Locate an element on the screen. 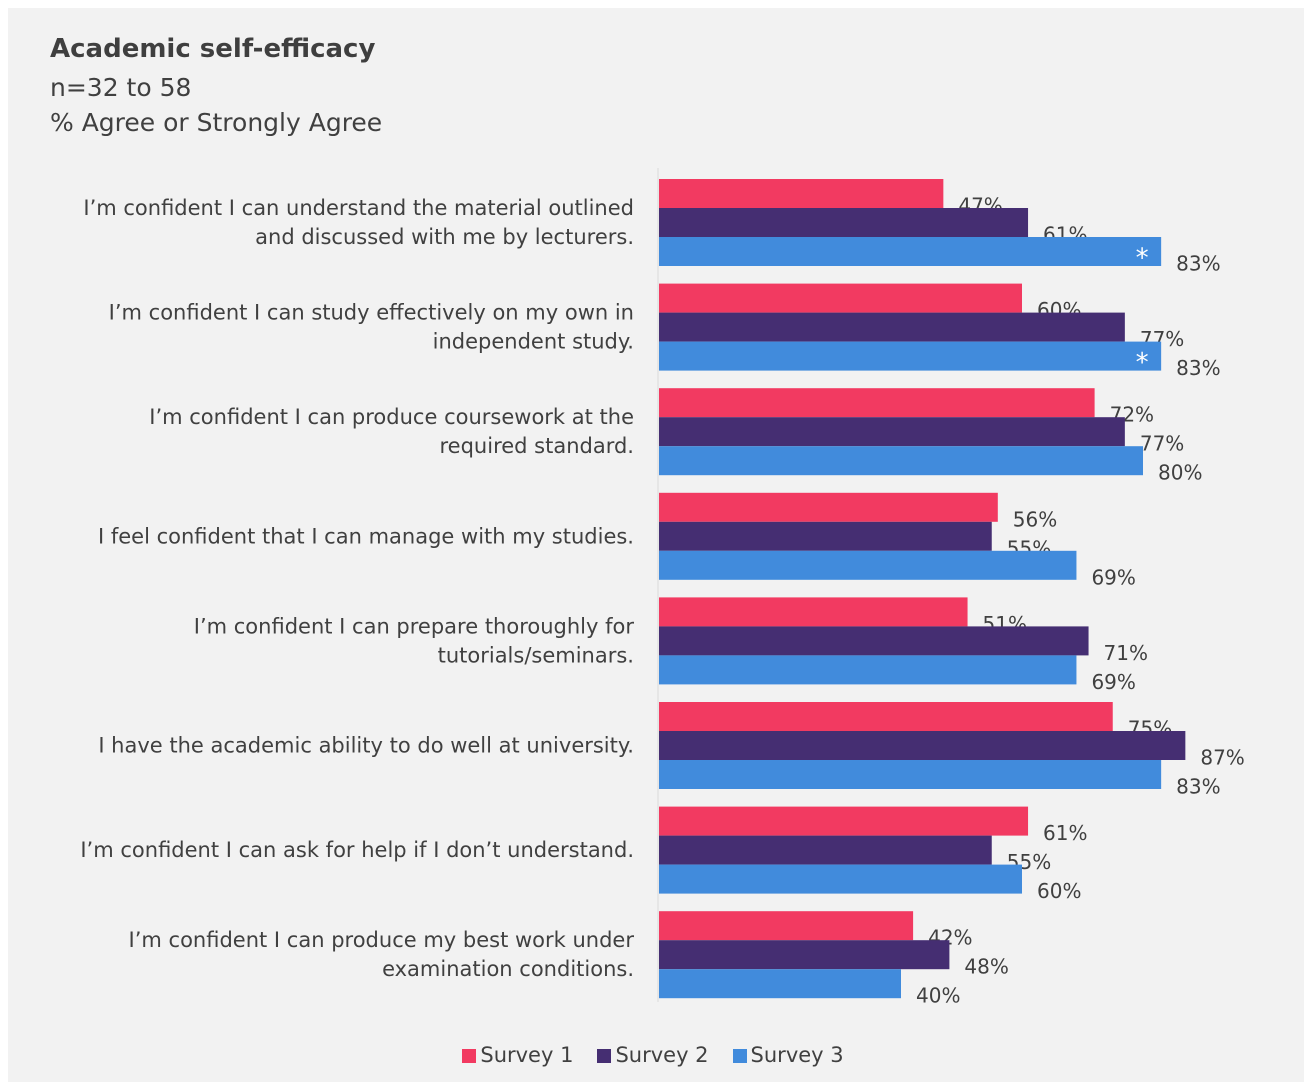 This screenshot has height=1086, width=1306. data-label: 87% is located at coordinates (1222, 758).